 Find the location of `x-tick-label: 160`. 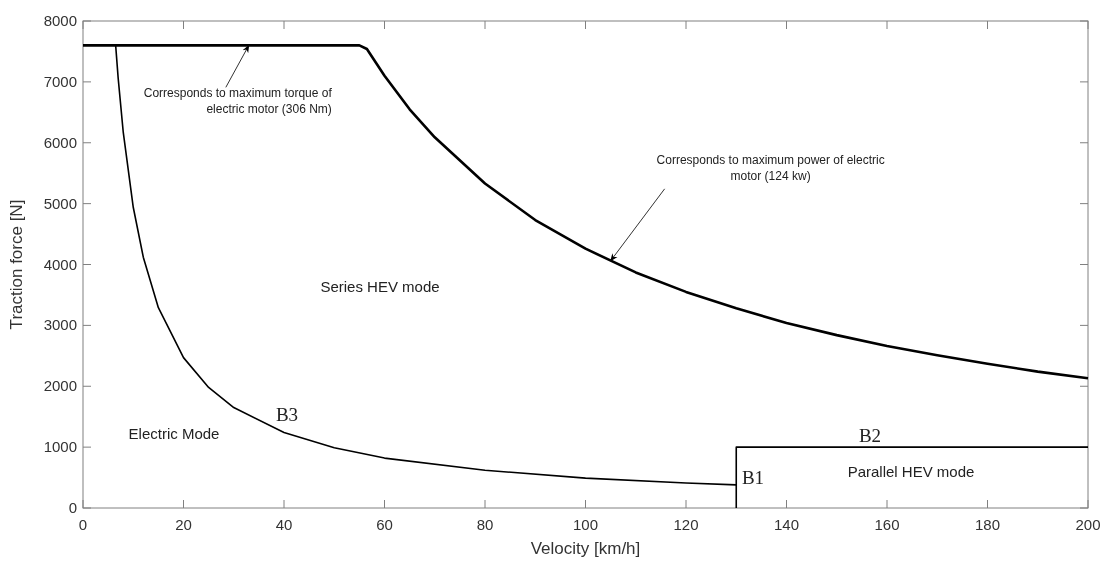

x-tick-label: 160 is located at coordinates (887, 524).